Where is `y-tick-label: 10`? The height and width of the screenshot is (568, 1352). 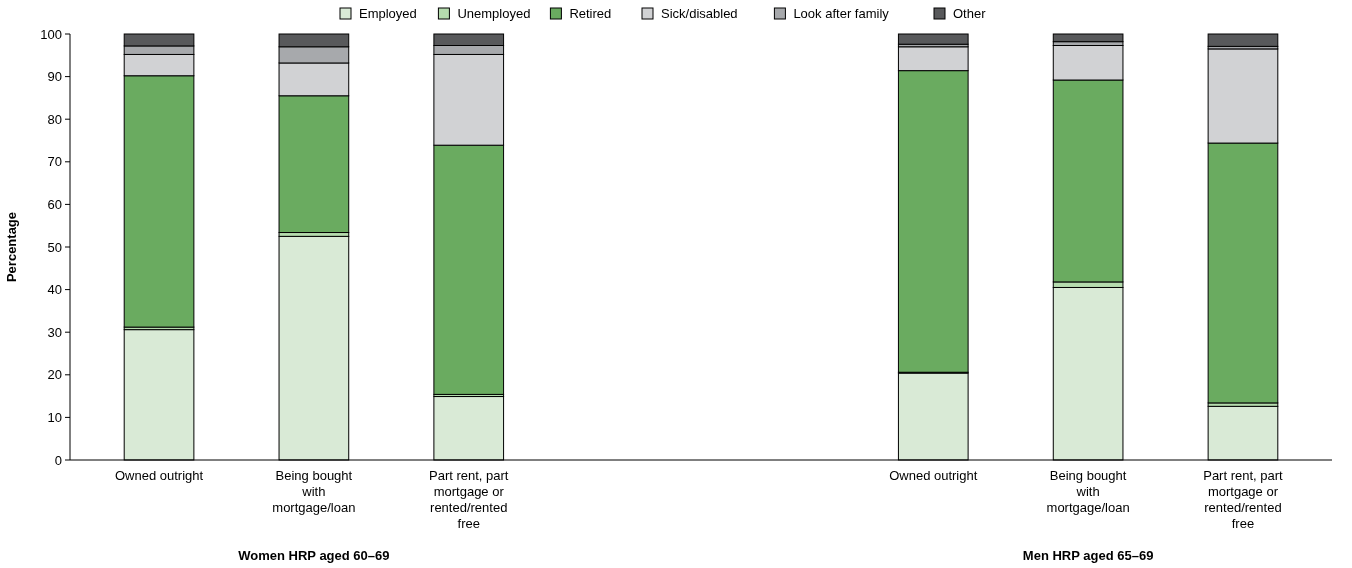 y-tick-label: 10 is located at coordinates (54, 417).